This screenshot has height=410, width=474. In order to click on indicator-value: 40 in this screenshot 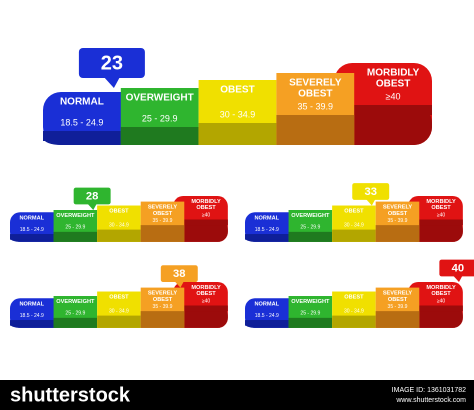, I will do `click(458, 269)`.